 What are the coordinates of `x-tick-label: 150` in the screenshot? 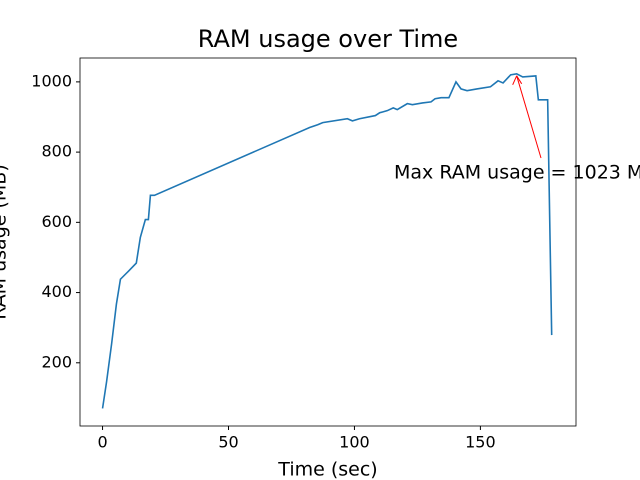 It's located at (480, 442).